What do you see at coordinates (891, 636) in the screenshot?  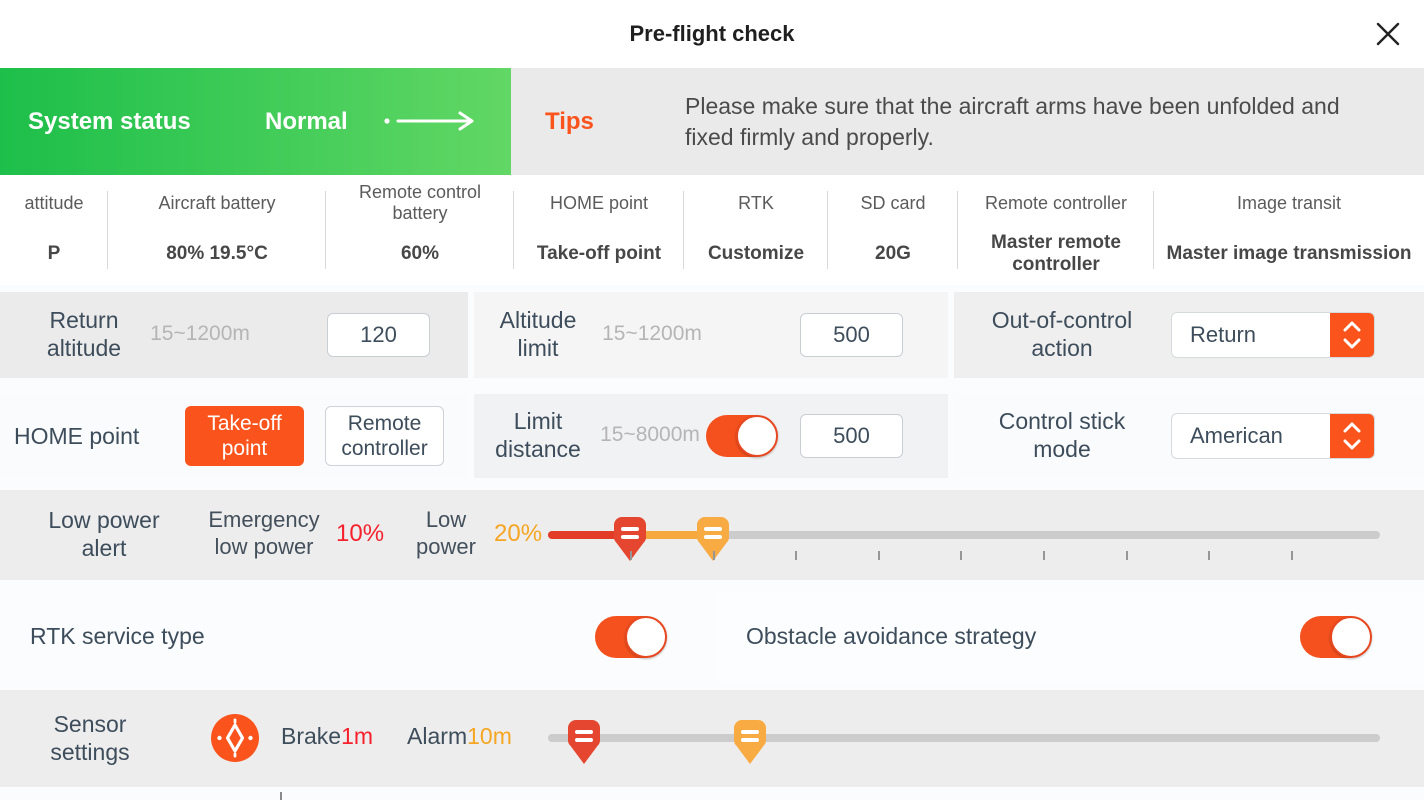 I see `obstacle-avoidance-label: Obstacle avoidance strategy` at bounding box center [891, 636].